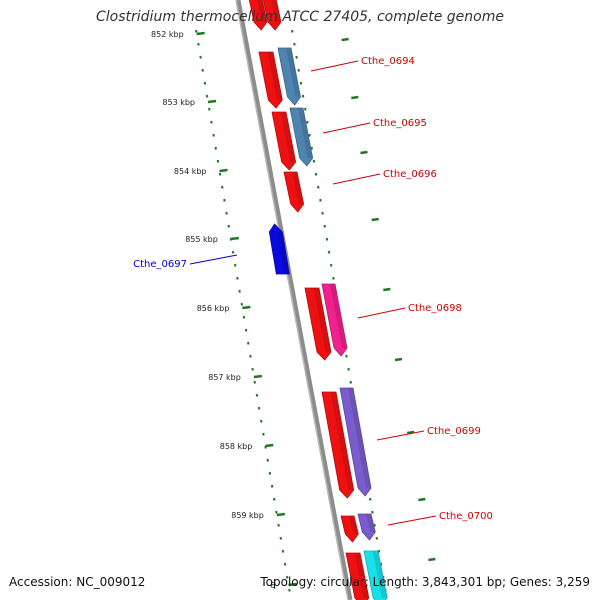 Image resolution: width=600 pixels, height=600 pixels. I want to click on scale-tick-label: 8, so click(272, 585).